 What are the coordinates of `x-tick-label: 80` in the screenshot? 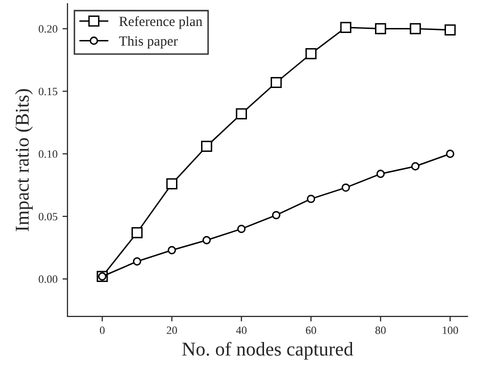 It's located at (380, 330).